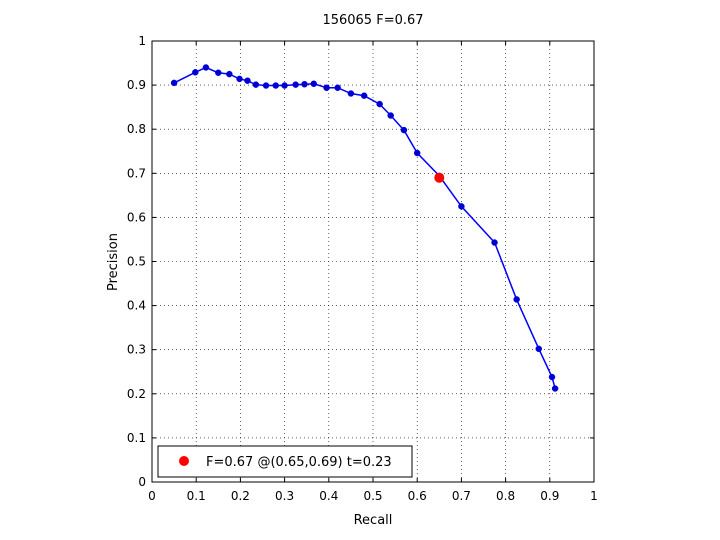  Describe the element at coordinates (136, 306) in the screenshot. I see `y-tick-label: 0.4` at that location.